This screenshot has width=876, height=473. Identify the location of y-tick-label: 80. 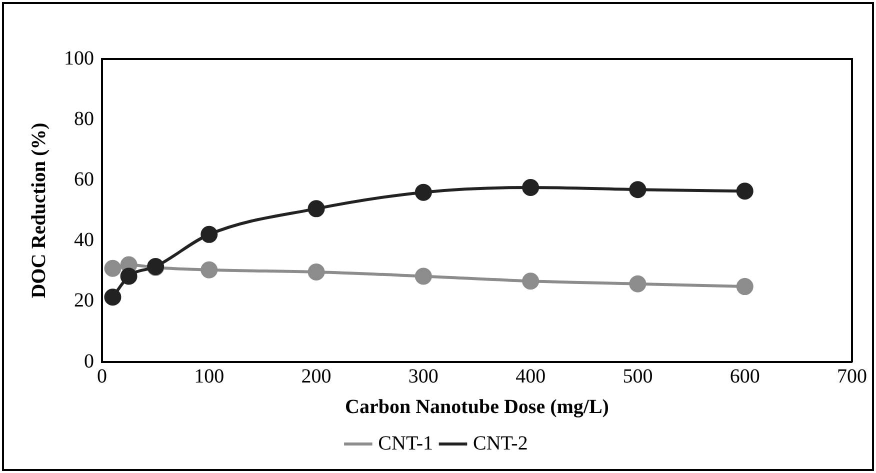
(84, 119).